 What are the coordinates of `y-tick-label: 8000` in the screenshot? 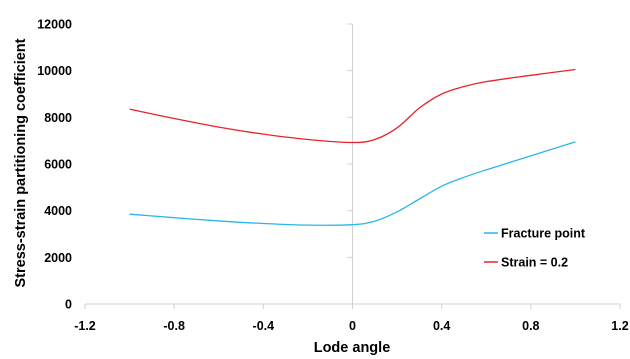 It's located at (58, 118).